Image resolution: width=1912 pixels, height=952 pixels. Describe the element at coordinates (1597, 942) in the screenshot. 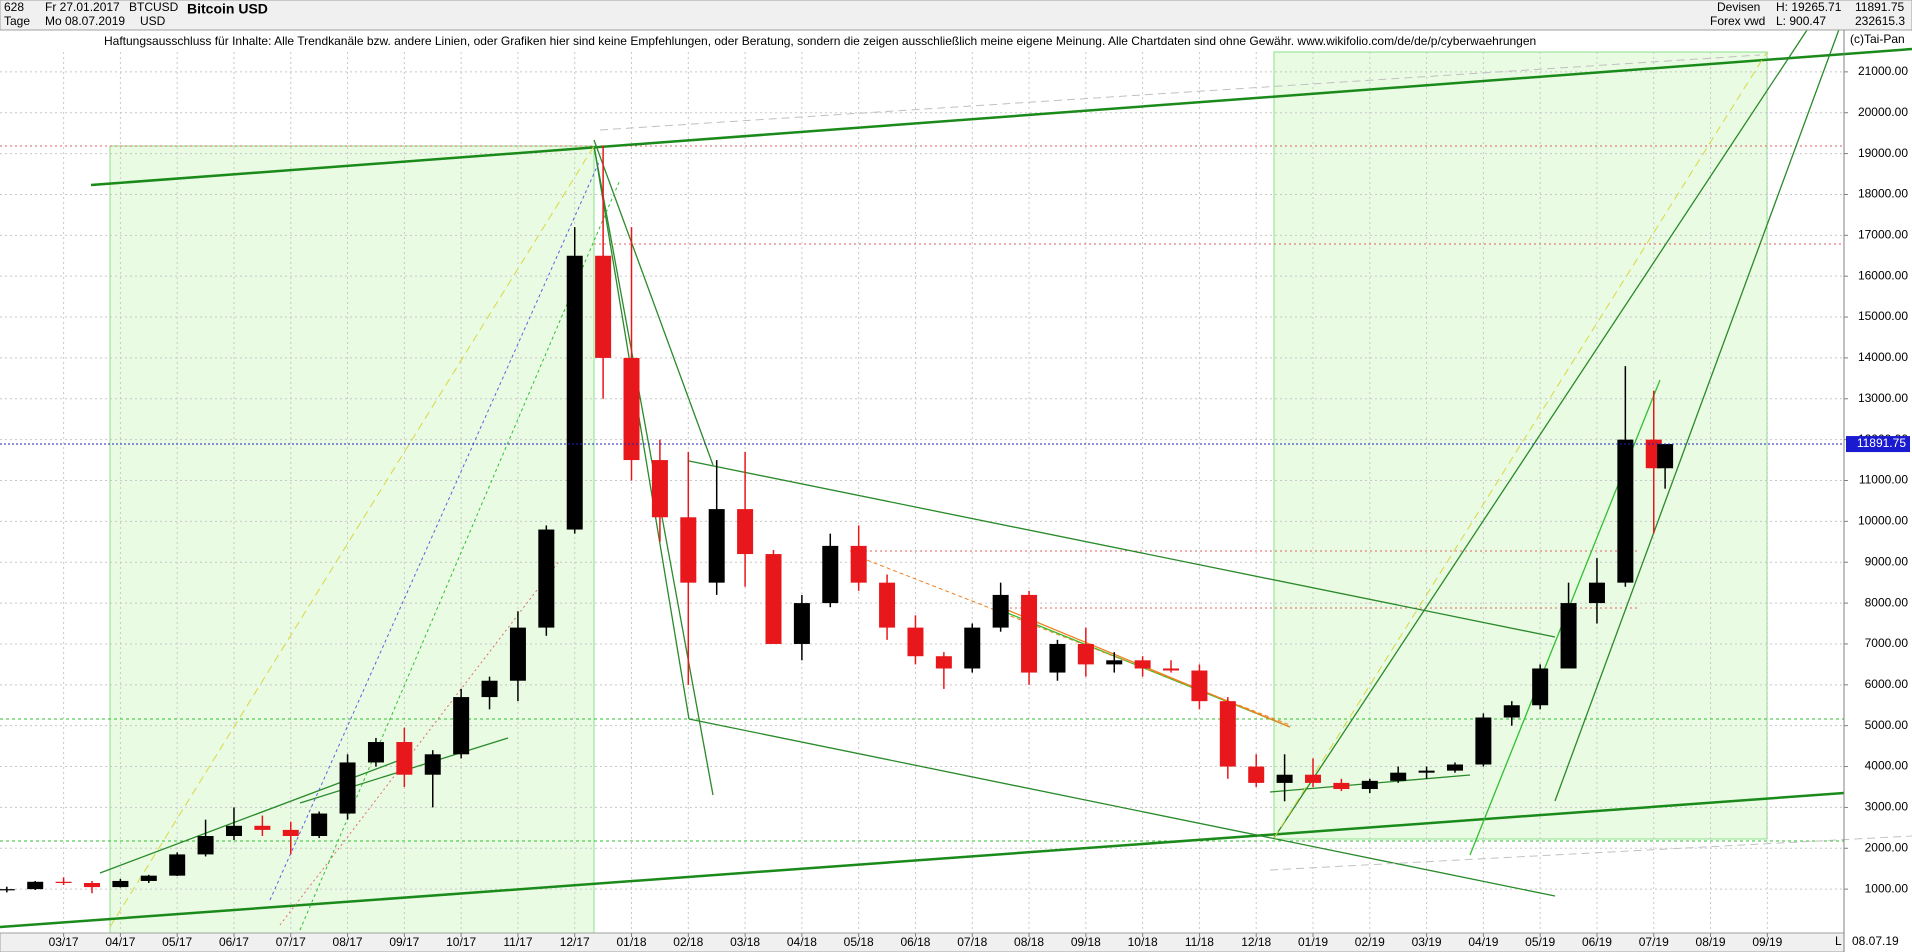

I see `x-tick-label: 06/19` at that location.